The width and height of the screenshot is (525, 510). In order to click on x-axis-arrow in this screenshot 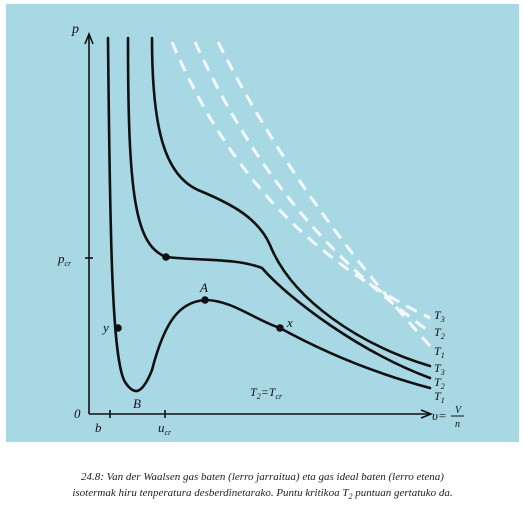, I will do `click(427, 414)`.